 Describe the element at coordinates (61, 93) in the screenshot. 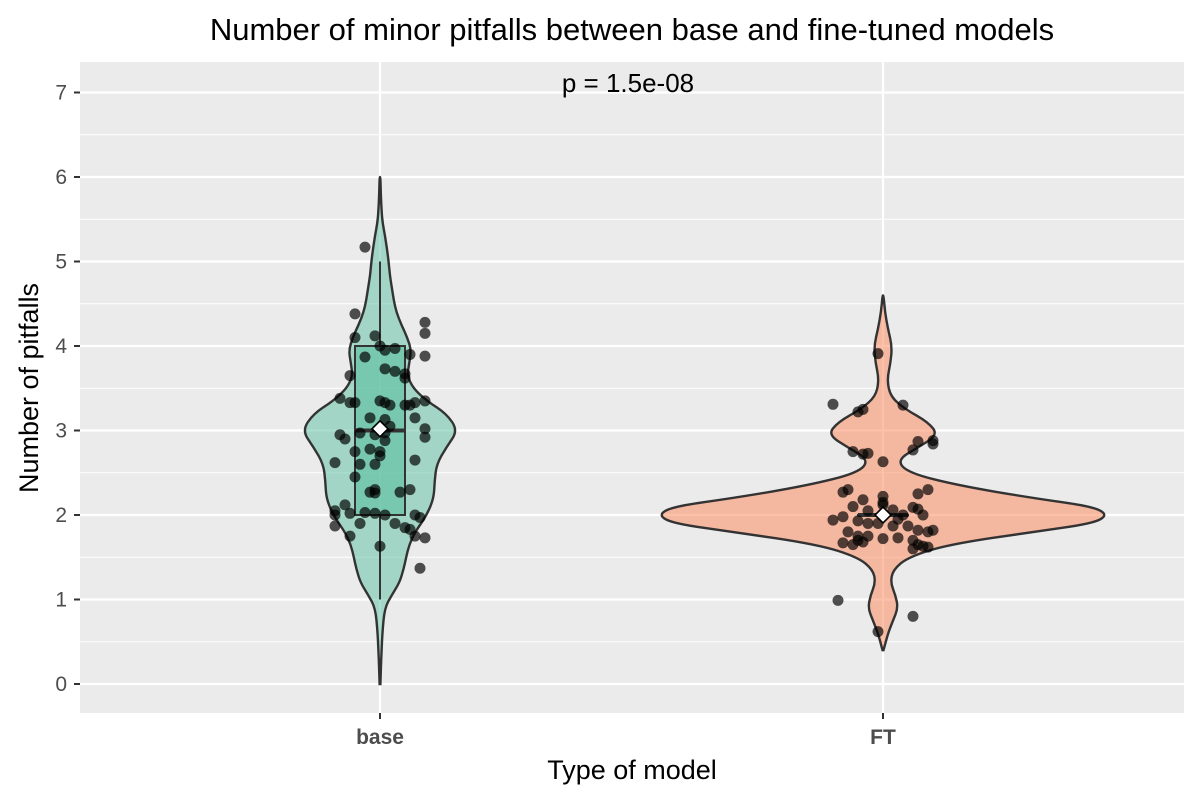

I see `y-tick-label: 7` at that location.